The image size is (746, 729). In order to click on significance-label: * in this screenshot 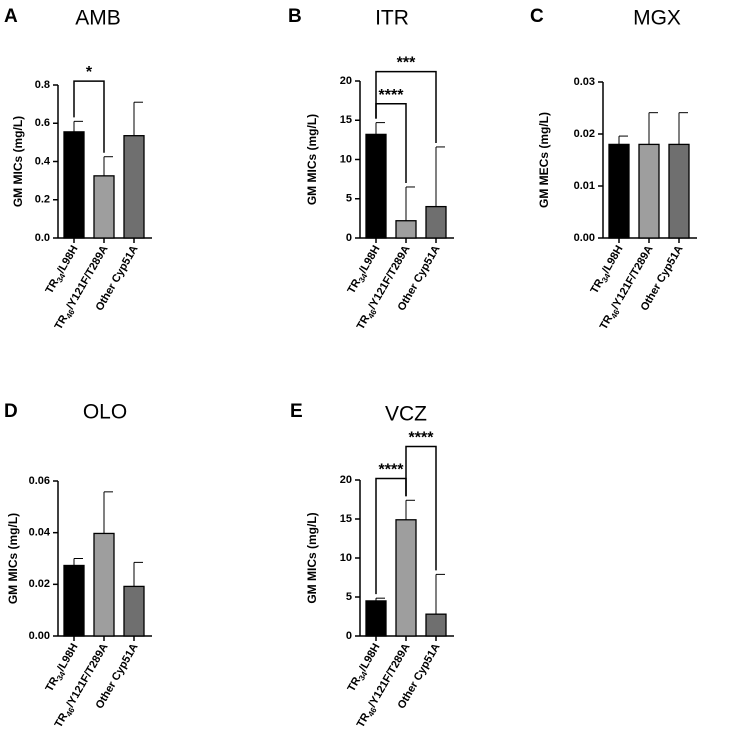, I will do `click(89, 72)`.